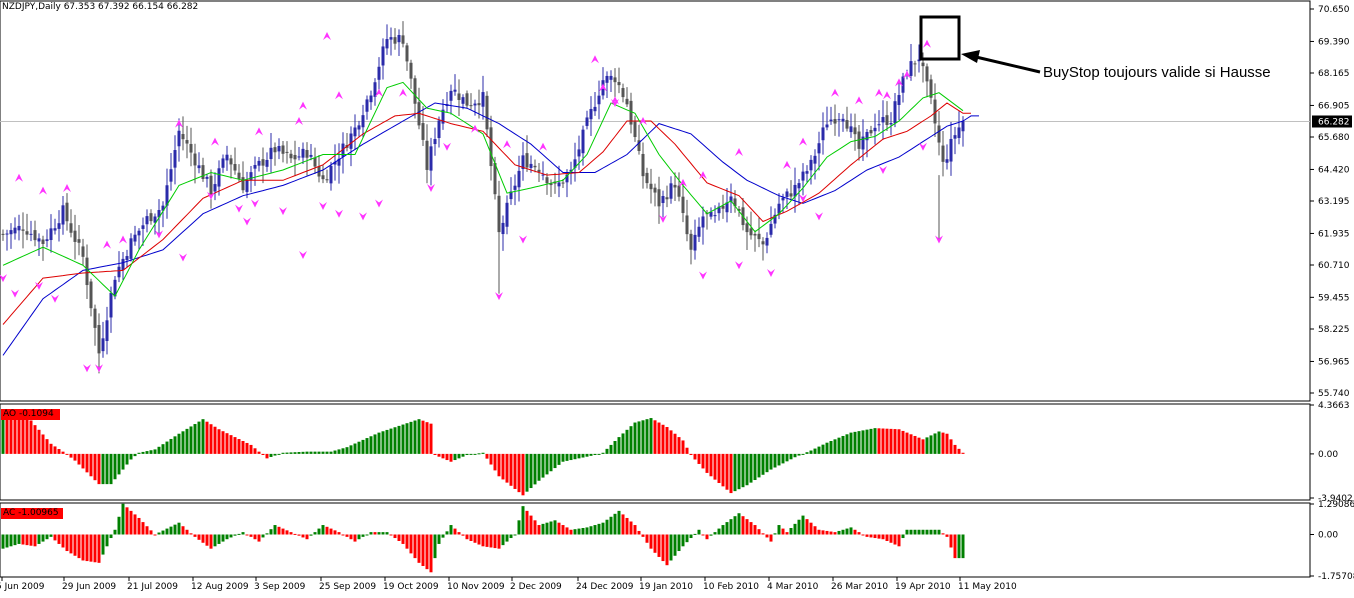 The width and height of the screenshot is (1354, 598). What do you see at coordinates (793, 587) in the screenshot?
I see `x-tick-label: 4 Mar 2010` at bounding box center [793, 587].